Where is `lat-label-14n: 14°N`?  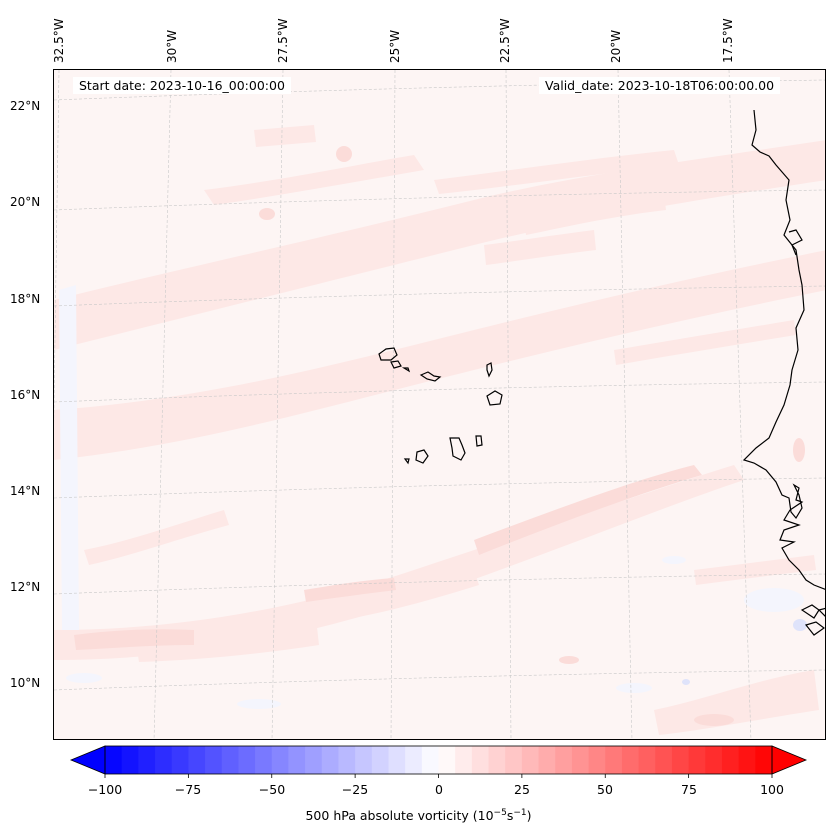 lat-label-14n: 14°N is located at coordinates (25, 491).